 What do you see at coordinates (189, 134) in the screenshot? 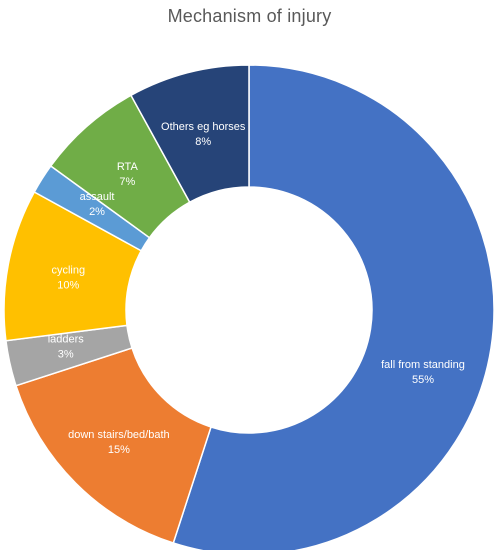
I see `slice-others-eg-horses` at bounding box center [189, 134].